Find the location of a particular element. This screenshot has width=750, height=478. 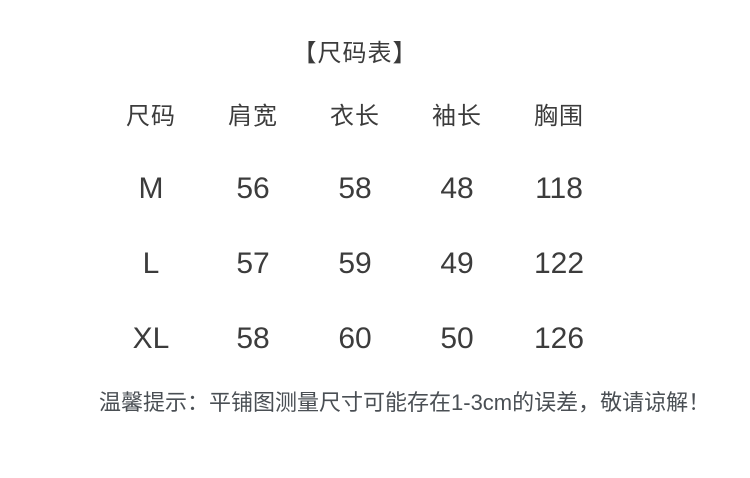

cell-size-l: L is located at coordinates (151, 263).